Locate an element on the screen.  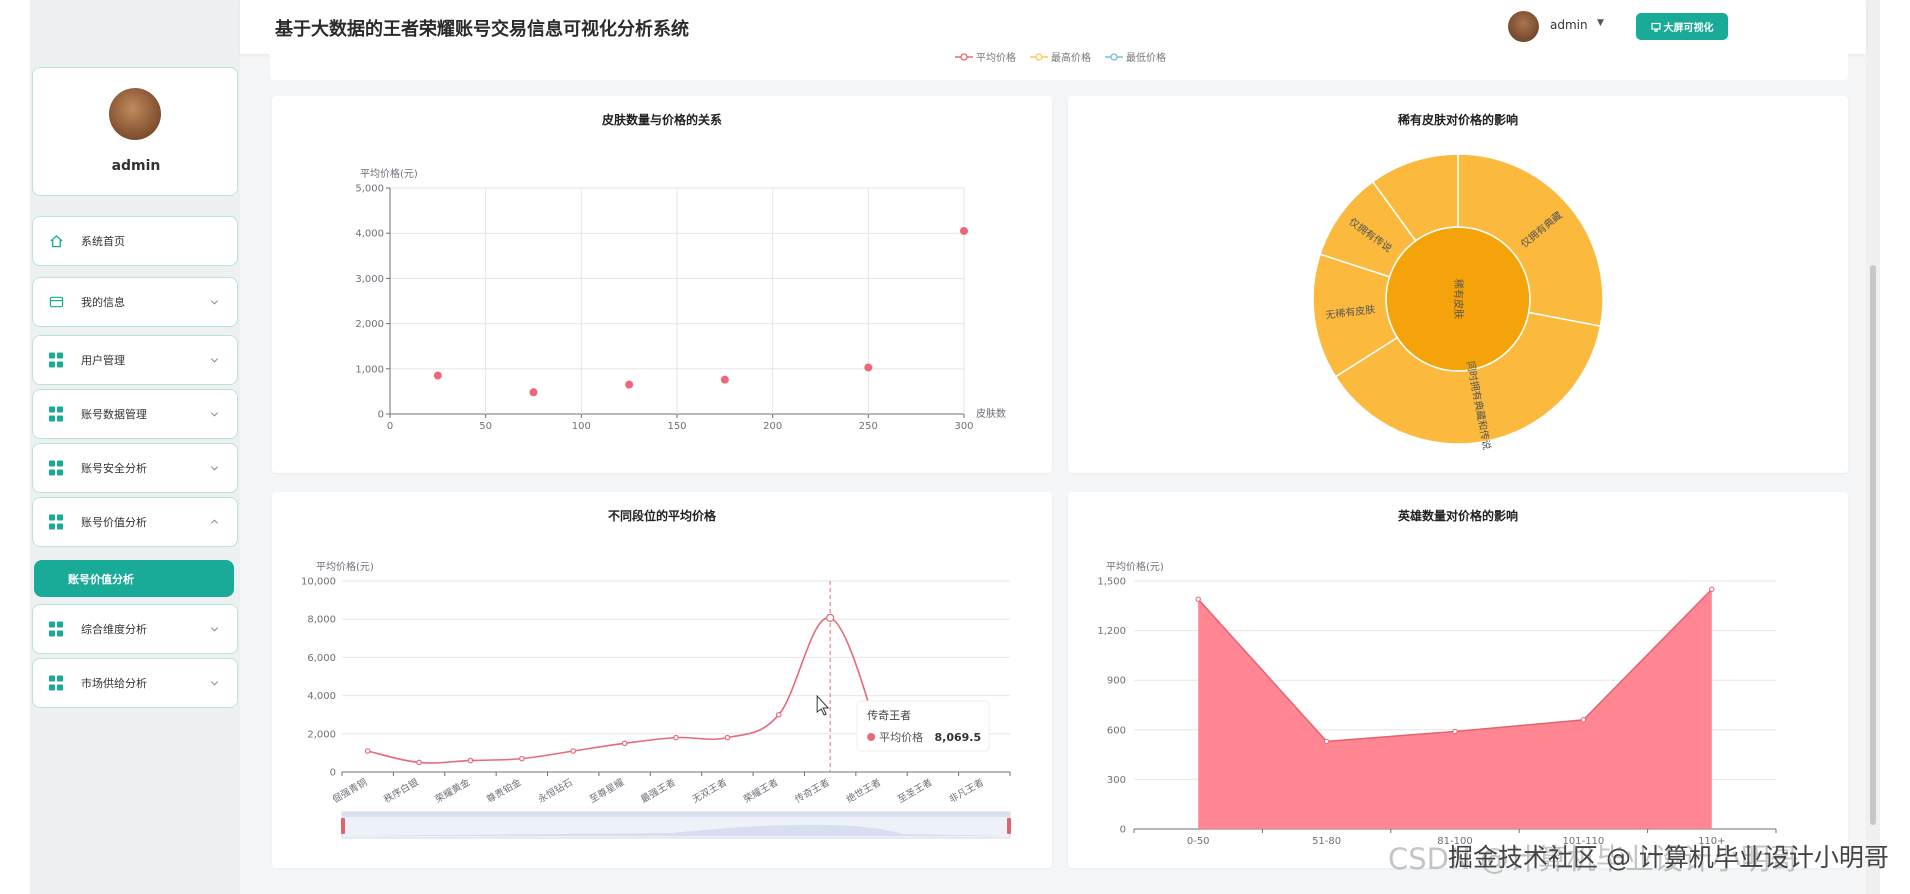
x-tick-label: 81-100 is located at coordinates (1454, 841).